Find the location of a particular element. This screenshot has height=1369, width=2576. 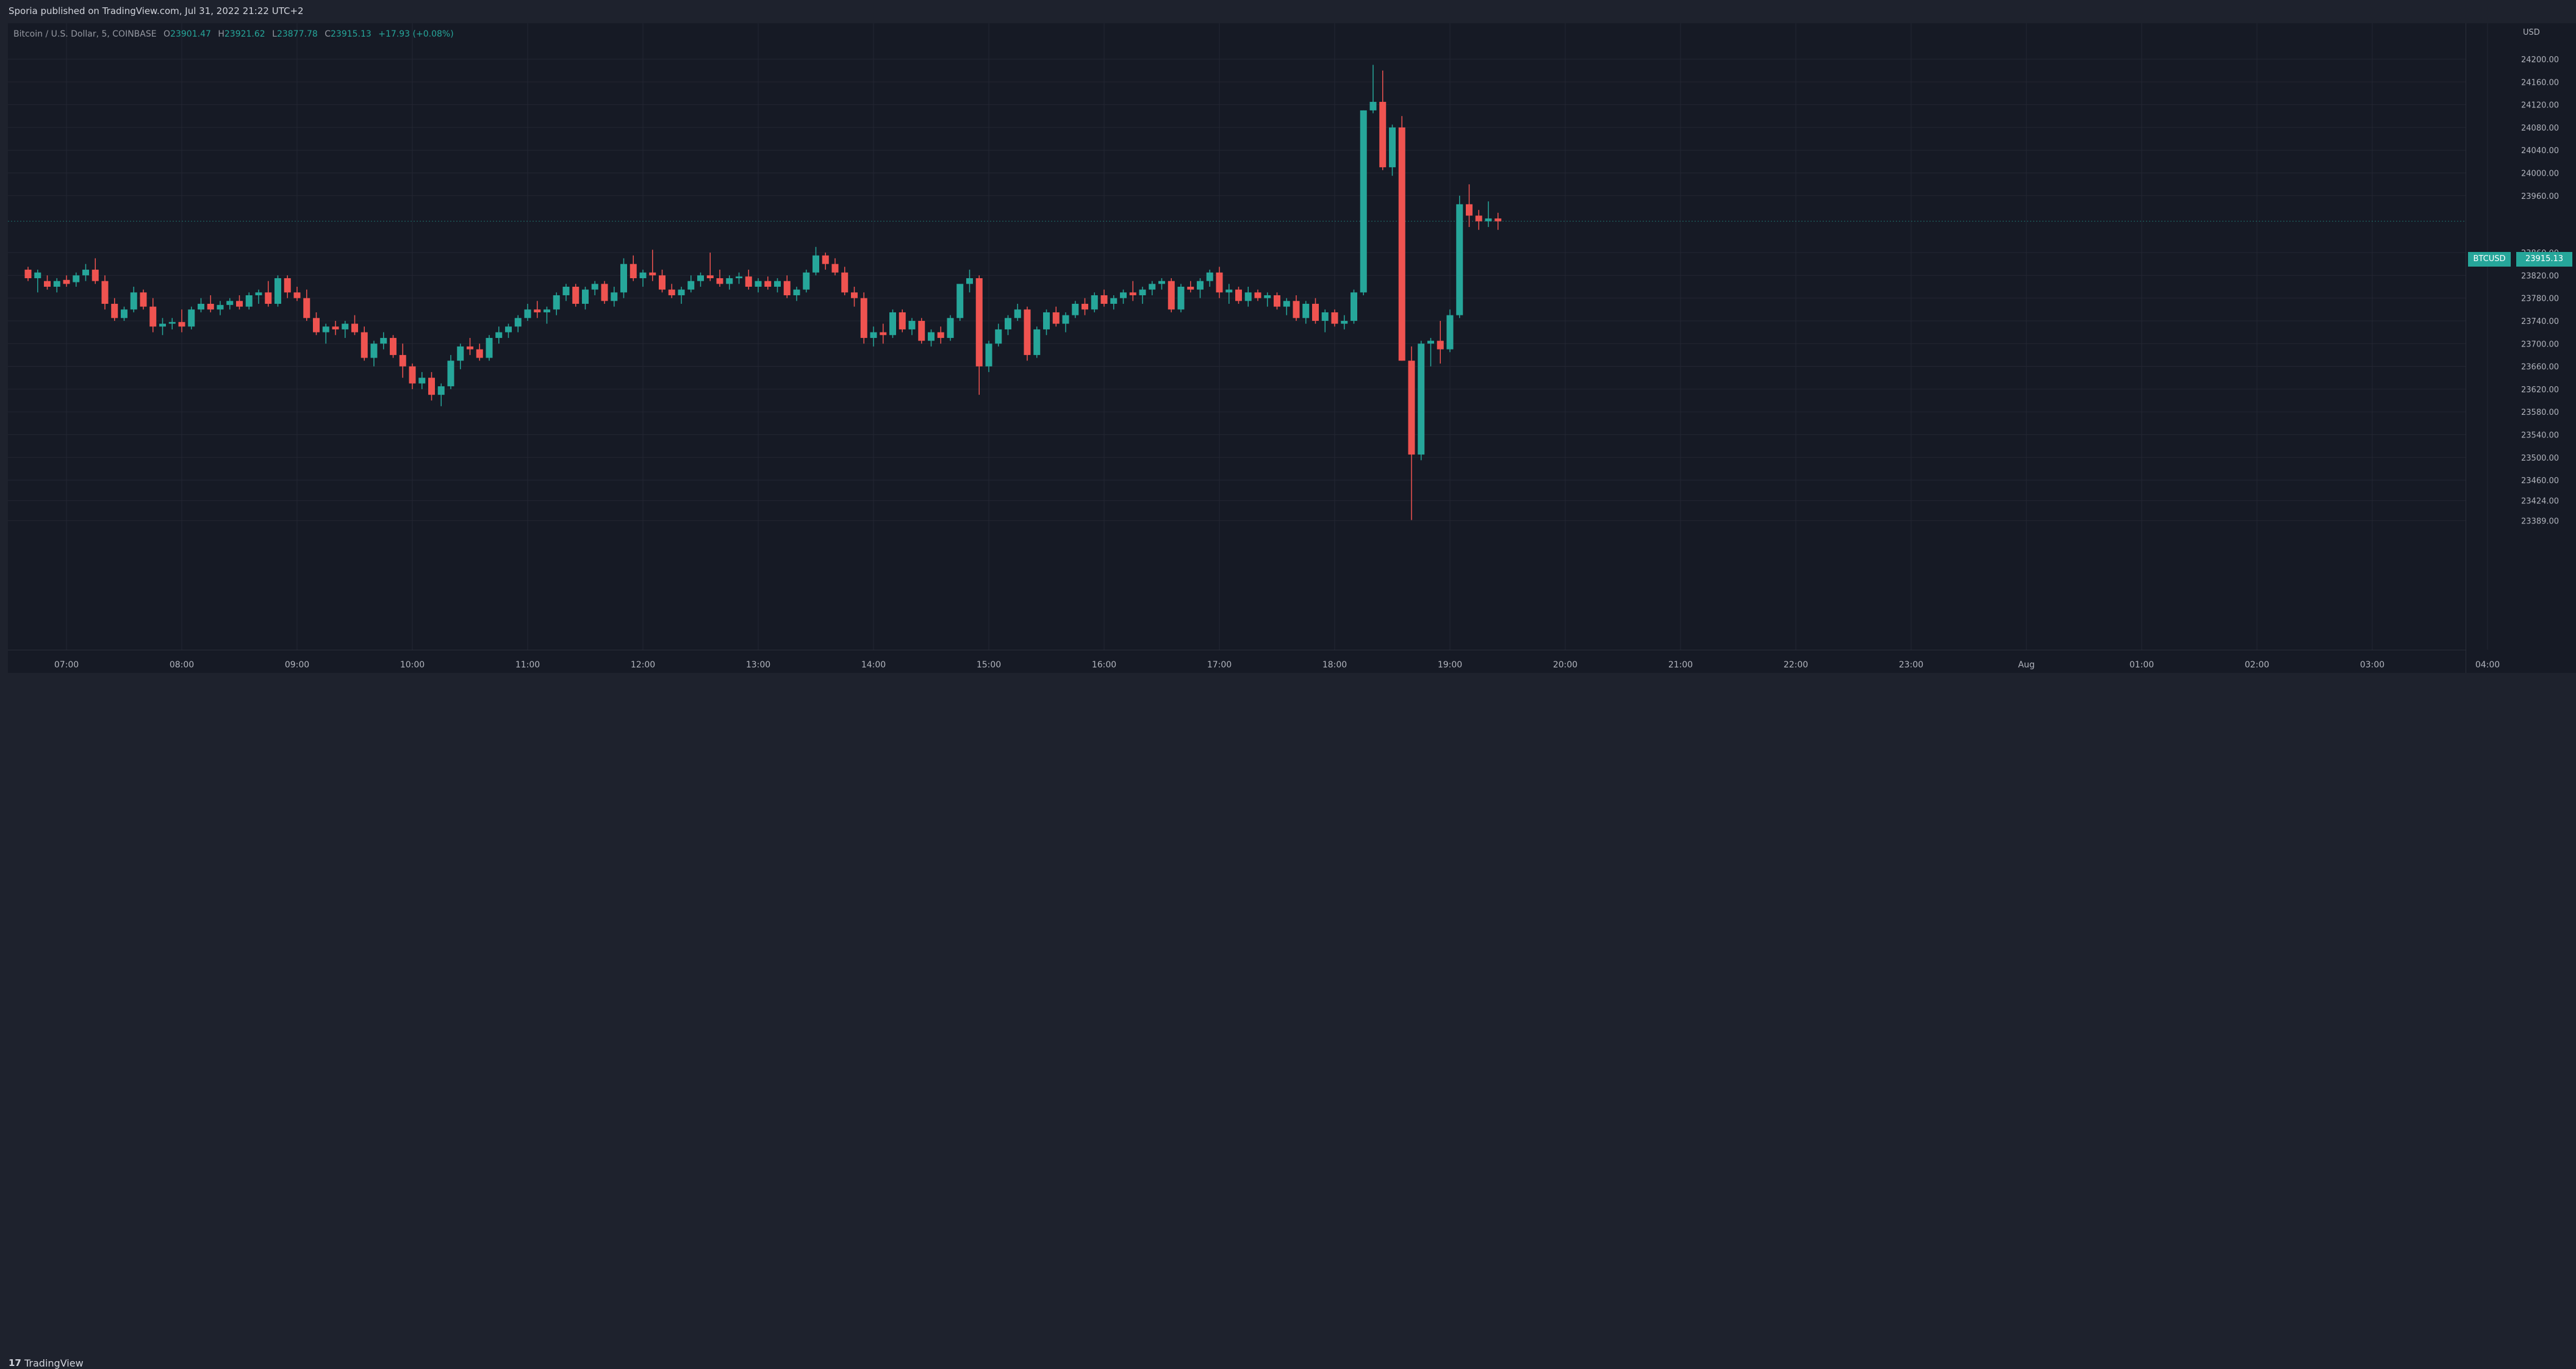

time-tick-label: 16:00 is located at coordinates (1104, 665).